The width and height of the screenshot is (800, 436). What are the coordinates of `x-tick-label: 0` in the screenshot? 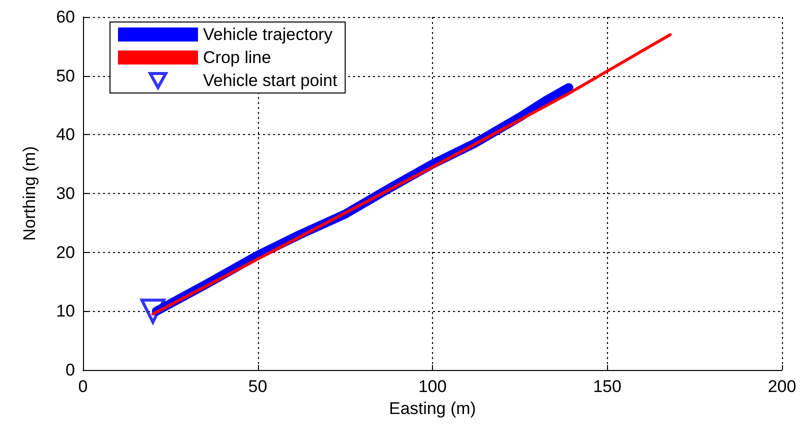 It's located at (83, 386).